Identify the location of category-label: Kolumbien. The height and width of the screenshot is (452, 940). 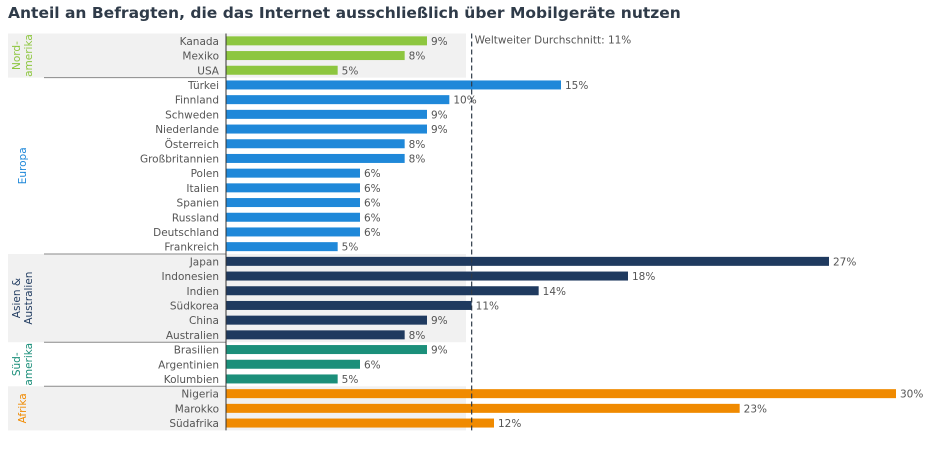
(191, 380).